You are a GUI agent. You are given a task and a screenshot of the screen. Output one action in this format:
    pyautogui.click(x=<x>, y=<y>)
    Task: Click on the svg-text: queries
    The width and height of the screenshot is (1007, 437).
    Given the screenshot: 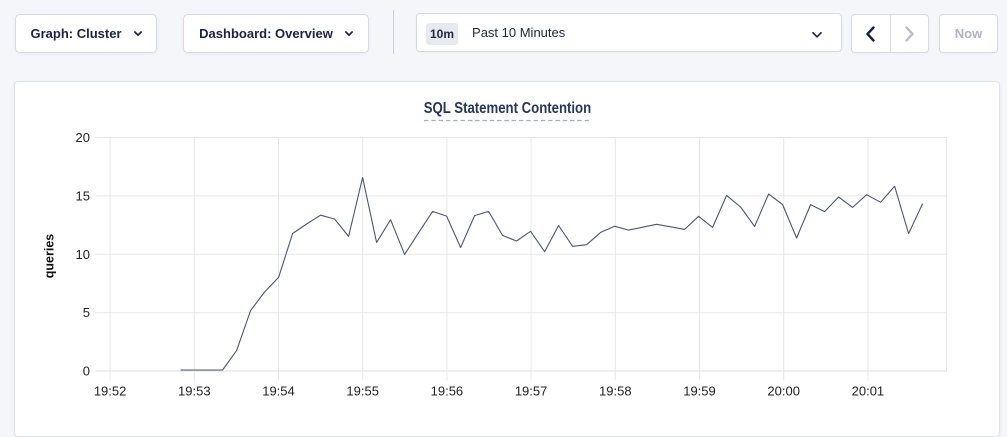 What is the action you would take?
    pyautogui.click(x=50, y=256)
    